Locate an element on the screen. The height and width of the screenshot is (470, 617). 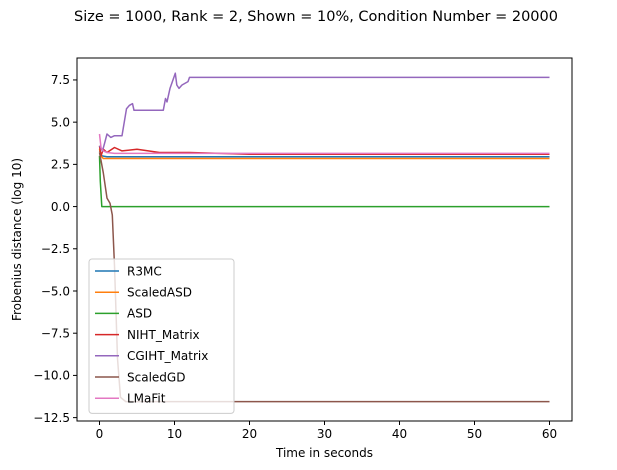
x-tick-label: 60 is located at coordinates (549, 434).